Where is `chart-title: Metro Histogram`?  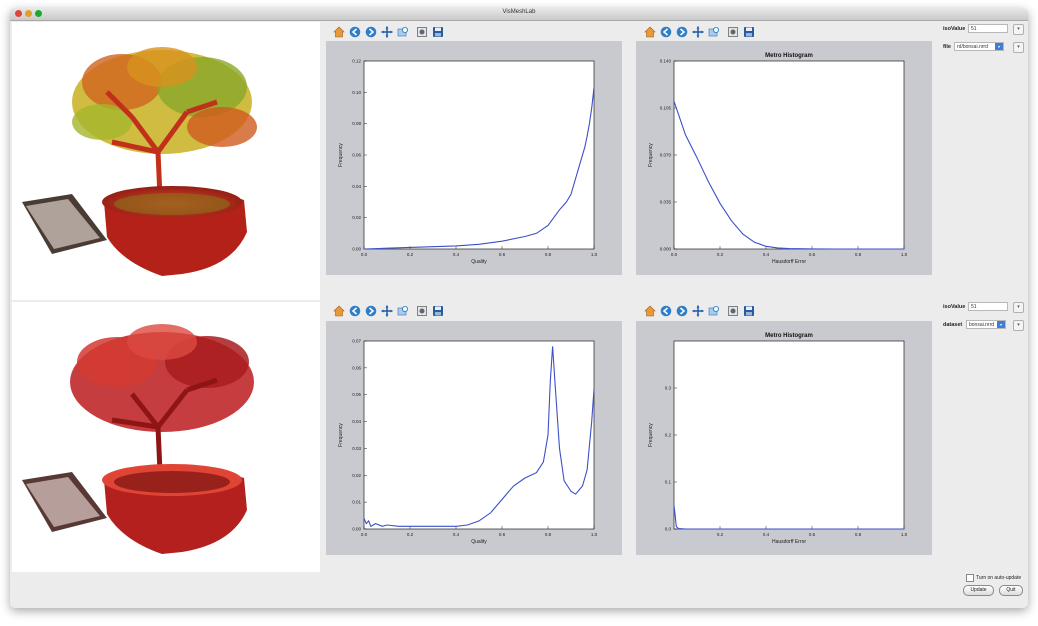 chart-title: Metro Histogram is located at coordinates (789, 336).